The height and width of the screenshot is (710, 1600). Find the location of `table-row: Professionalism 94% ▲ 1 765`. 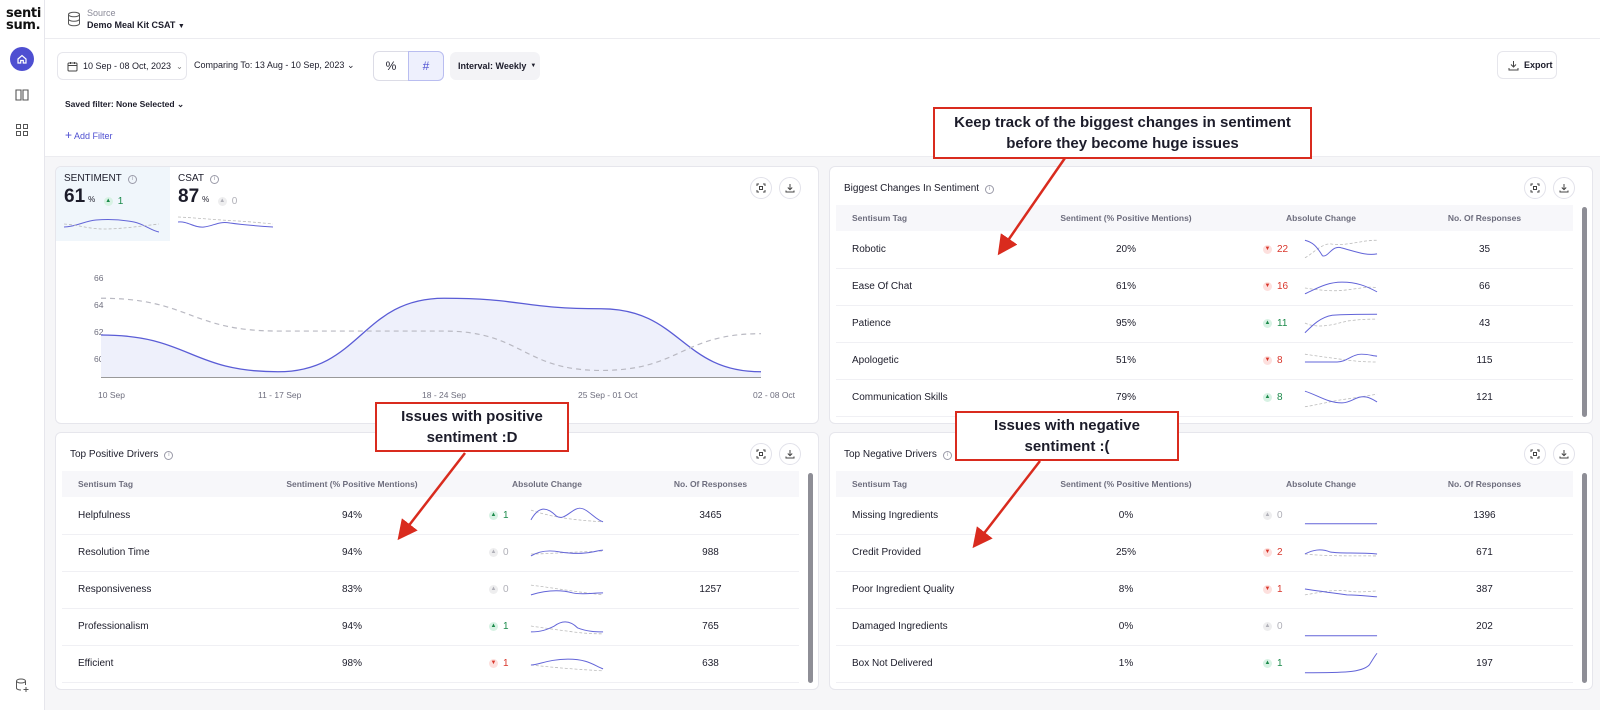

table-row: Professionalism 94% ▲ 1 765 is located at coordinates (430, 627).